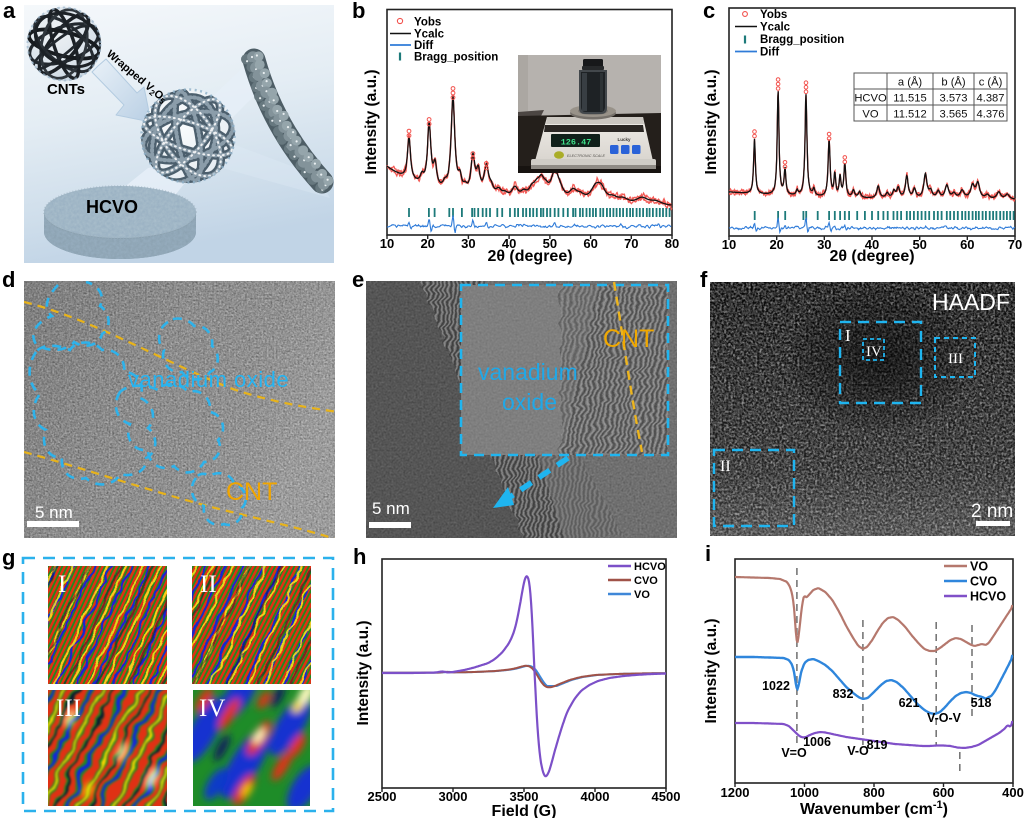  What do you see at coordinates (909, 703) in the screenshot?
I see `svg-text: 621` at bounding box center [909, 703].